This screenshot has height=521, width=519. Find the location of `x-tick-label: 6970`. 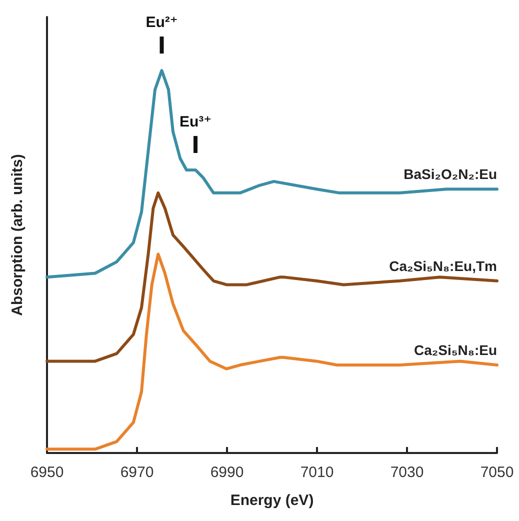

x-tick-label: 6970 is located at coordinates (137, 472).